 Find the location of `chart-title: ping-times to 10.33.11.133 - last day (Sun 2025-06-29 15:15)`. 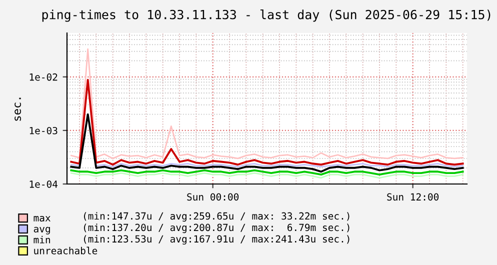

chart-title: ping-times to 10.33.11.133 - last day (Sun 2025-06-29 15:15) is located at coordinates (266, 16).